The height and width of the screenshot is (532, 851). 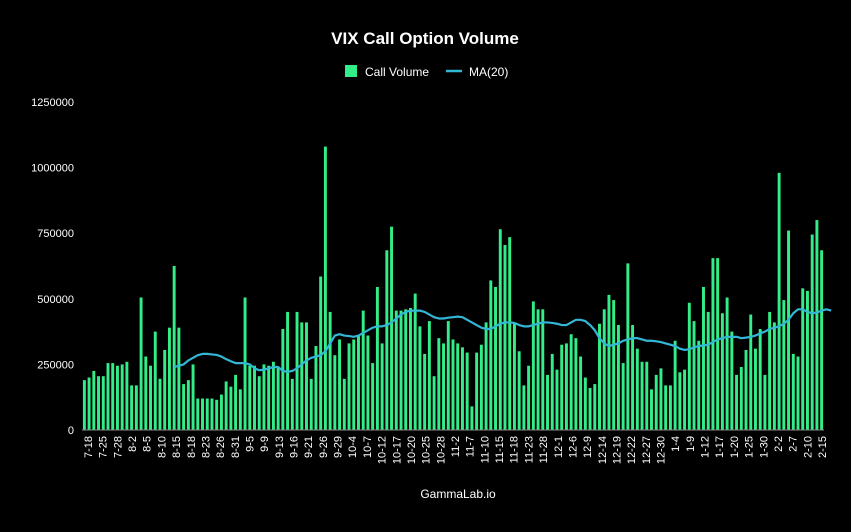 I want to click on legend-swatch-call-volume, so click(x=351, y=71).